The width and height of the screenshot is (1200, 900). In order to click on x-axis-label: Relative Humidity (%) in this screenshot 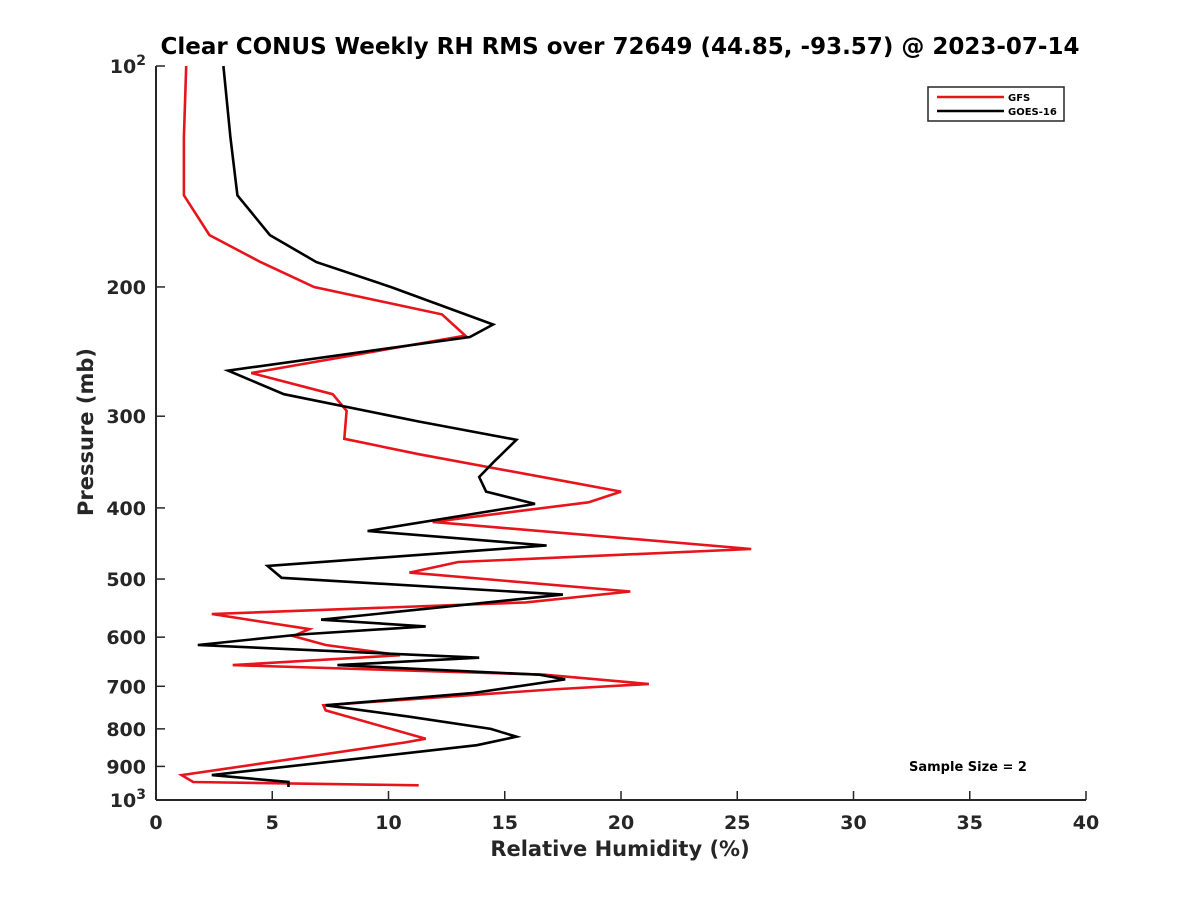, I will do `click(619, 849)`.